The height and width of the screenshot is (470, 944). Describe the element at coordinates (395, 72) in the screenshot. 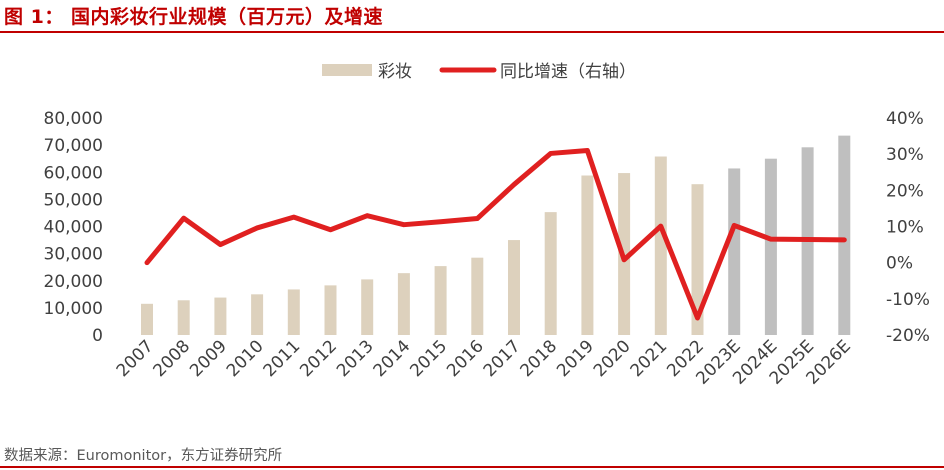

I see `legend-label-bar: 彩妆` at that location.